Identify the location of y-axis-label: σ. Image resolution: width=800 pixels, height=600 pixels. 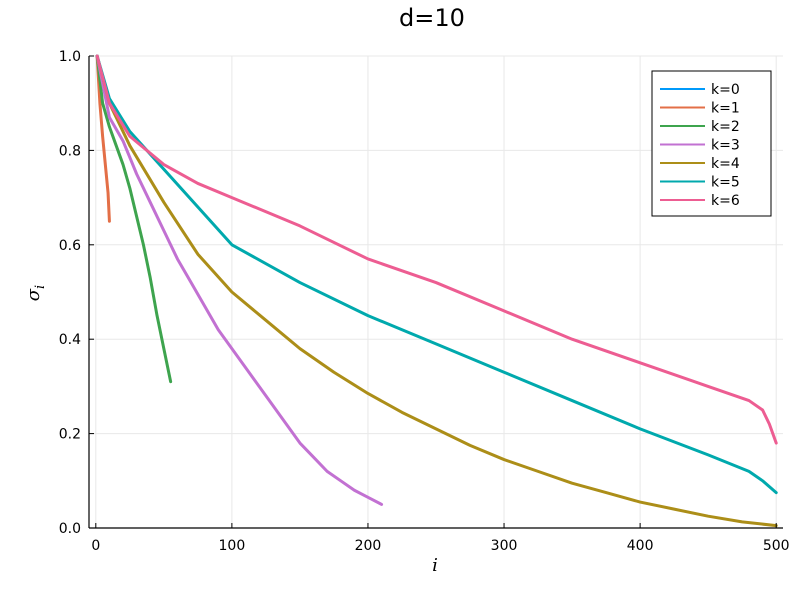
(33, 294).